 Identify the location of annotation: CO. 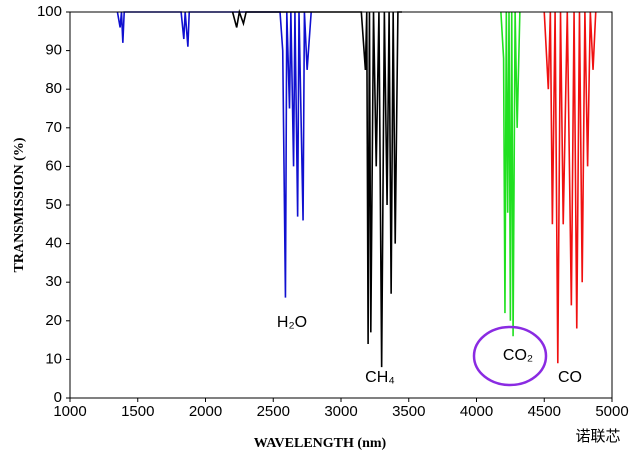
(570, 377).